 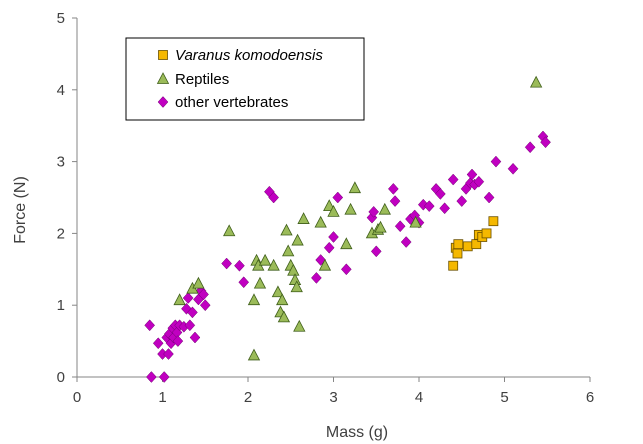 What do you see at coordinates (163, 102) in the screenshot?
I see `legend-marker-diamond` at bounding box center [163, 102].